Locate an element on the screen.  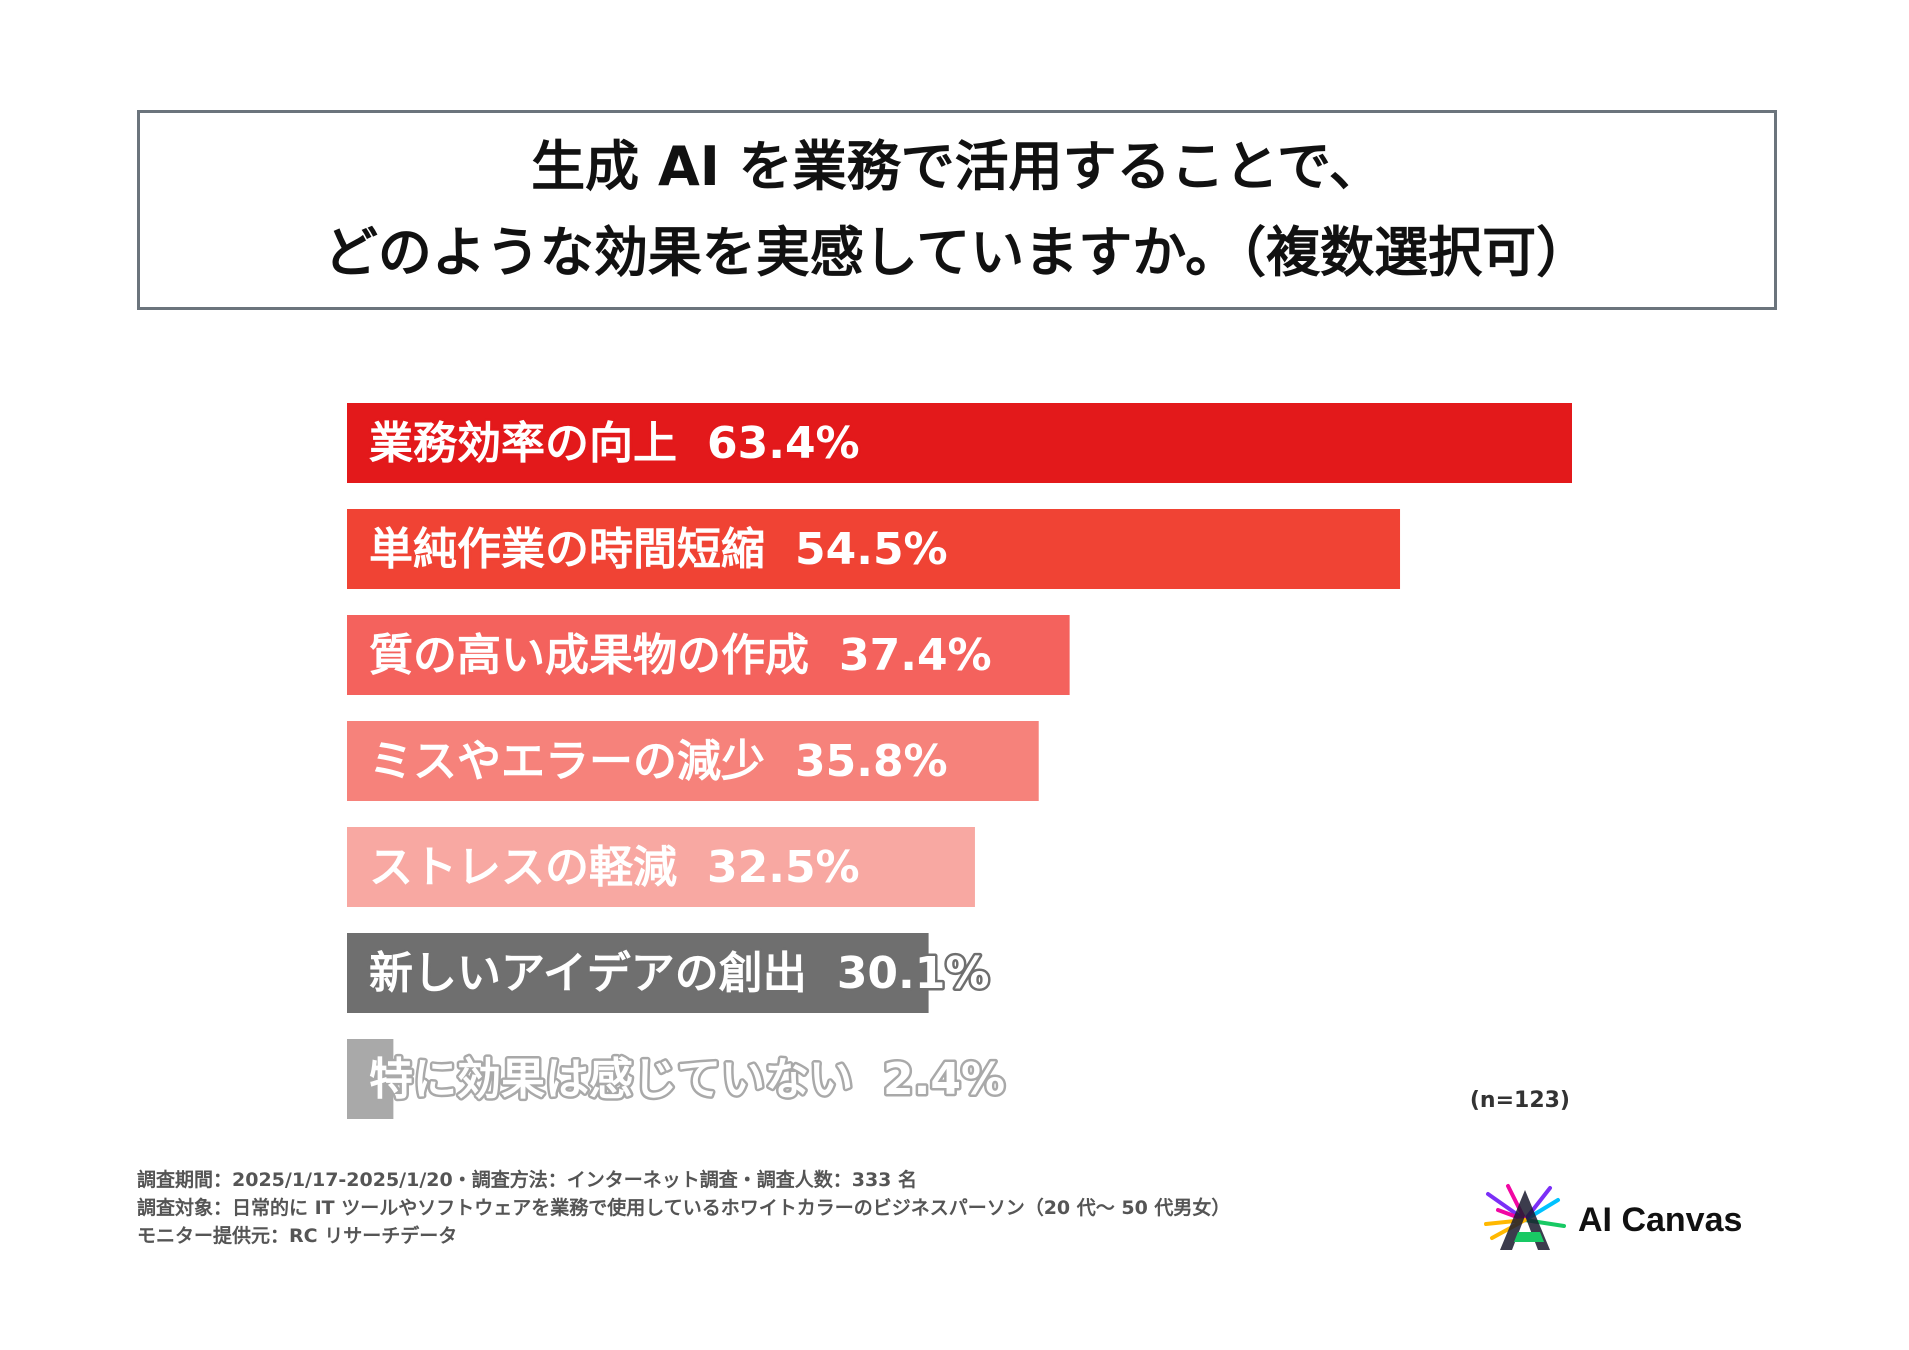
value-label-0: 63.4% is located at coordinates (783, 443).